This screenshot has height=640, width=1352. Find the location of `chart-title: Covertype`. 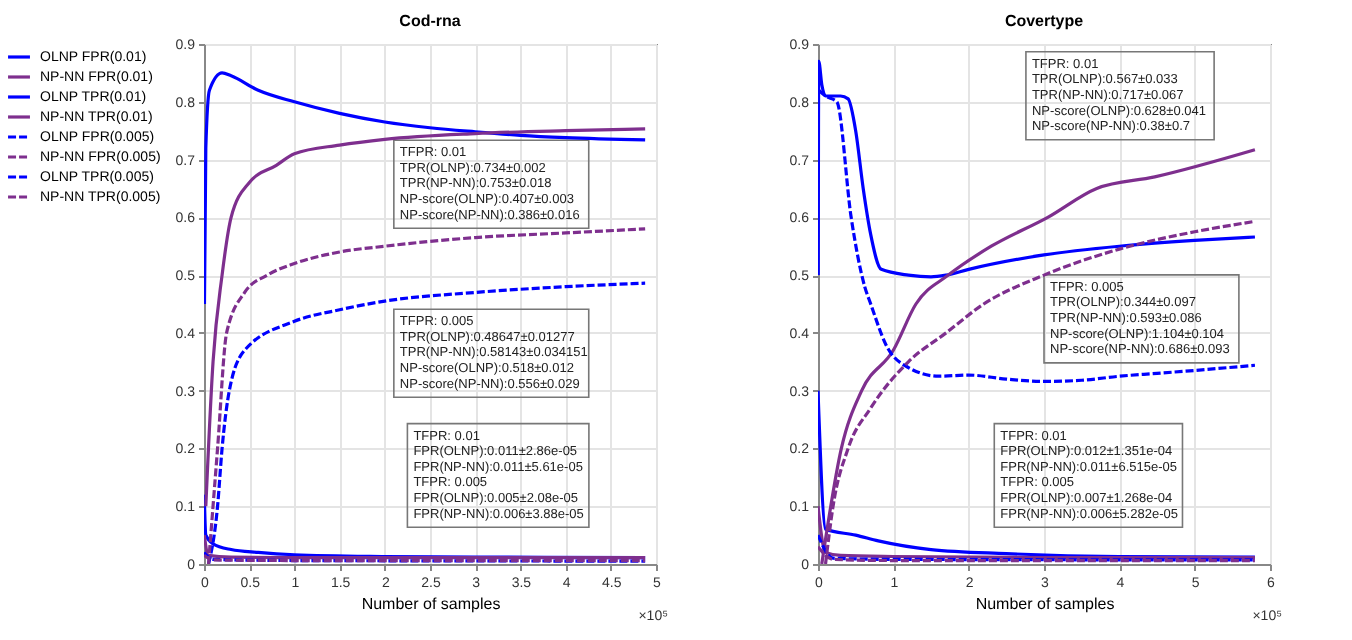

chart-title: Covertype is located at coordinates (1044, 21).